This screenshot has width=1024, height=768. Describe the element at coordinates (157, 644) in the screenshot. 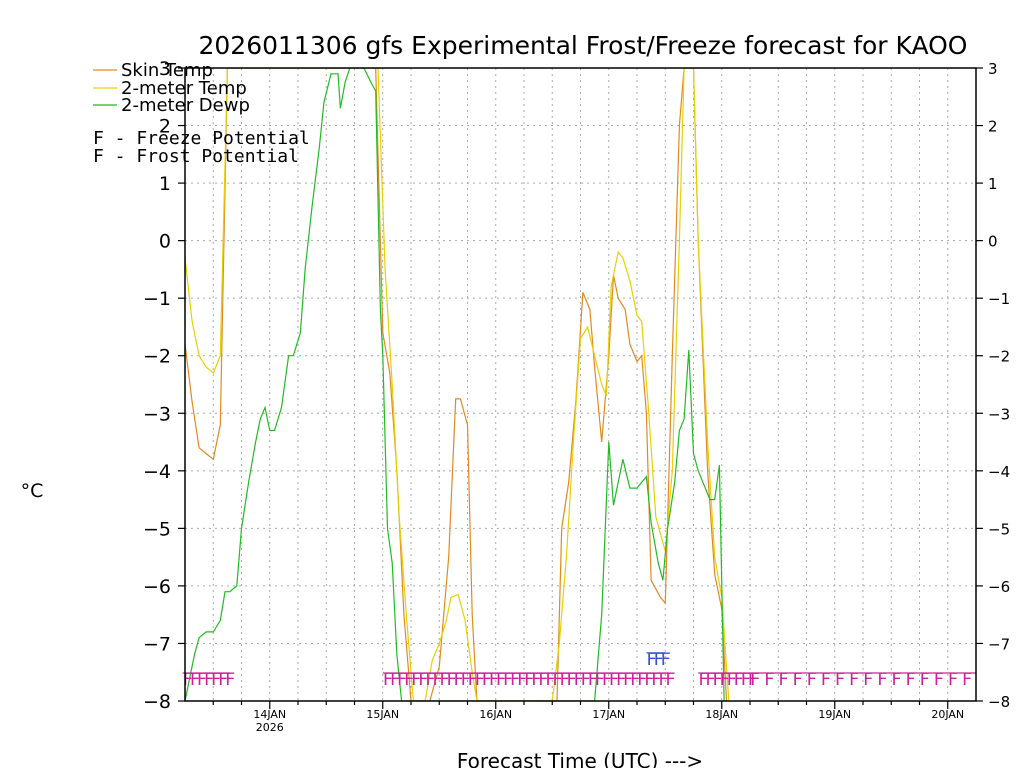

I see `y-tick-label-left: −7` at that location.